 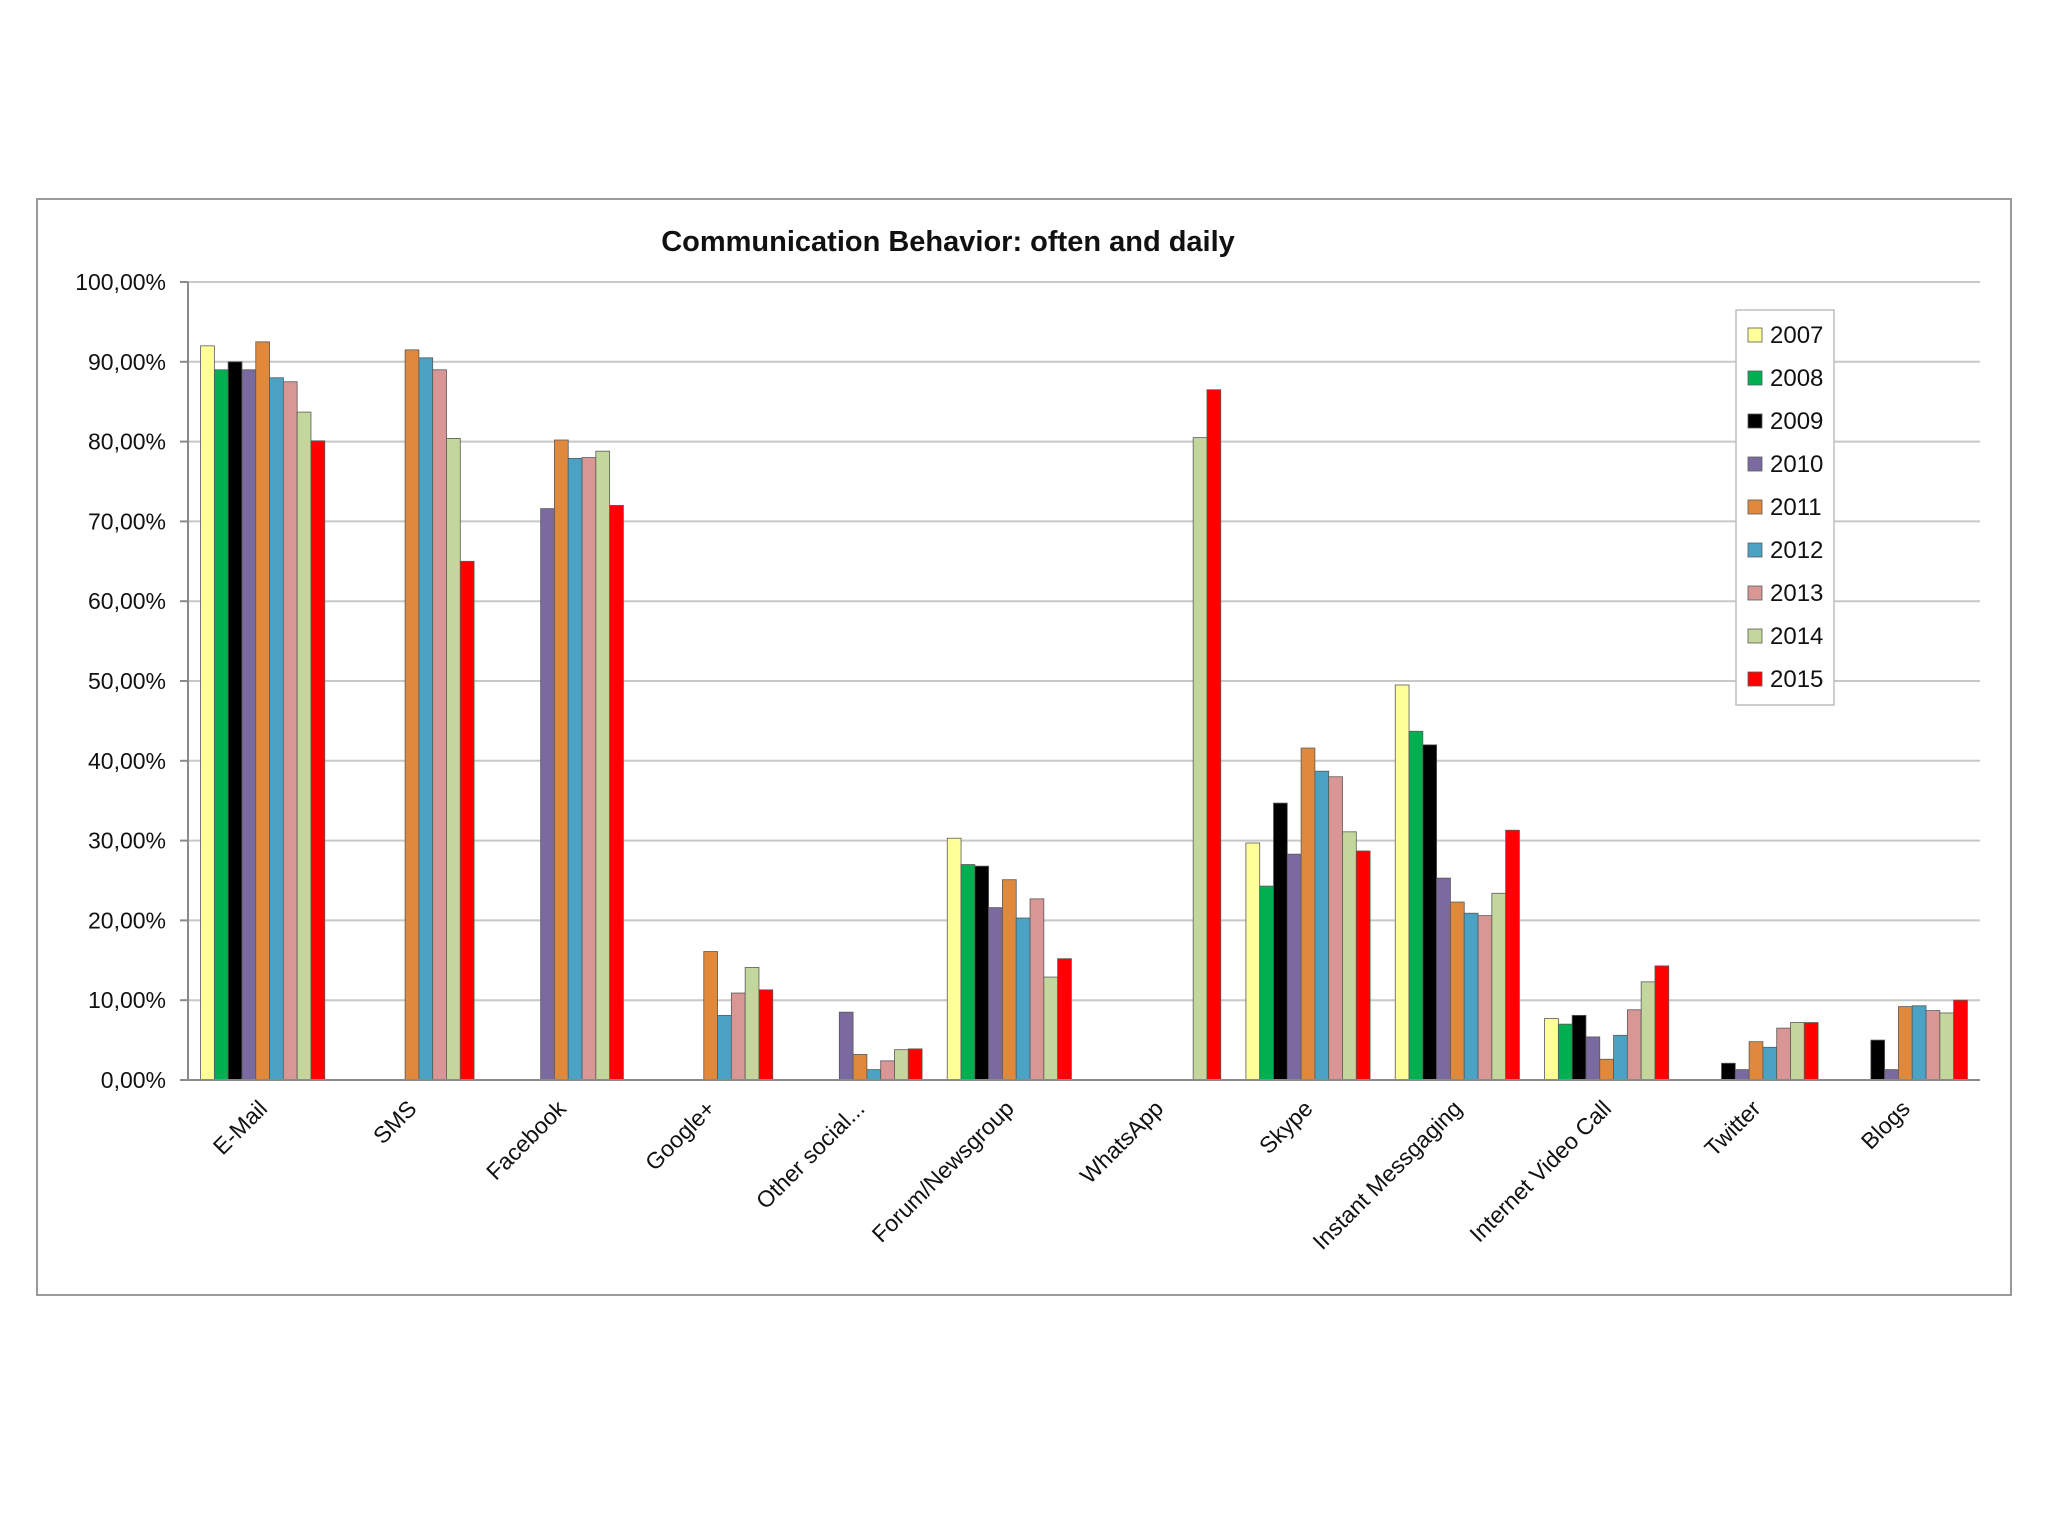 What do you see at coordinates (467, 820) in the screenshot?
I see `bar-2015: SMS 2015: 65%` at bounding box center [467, 820].